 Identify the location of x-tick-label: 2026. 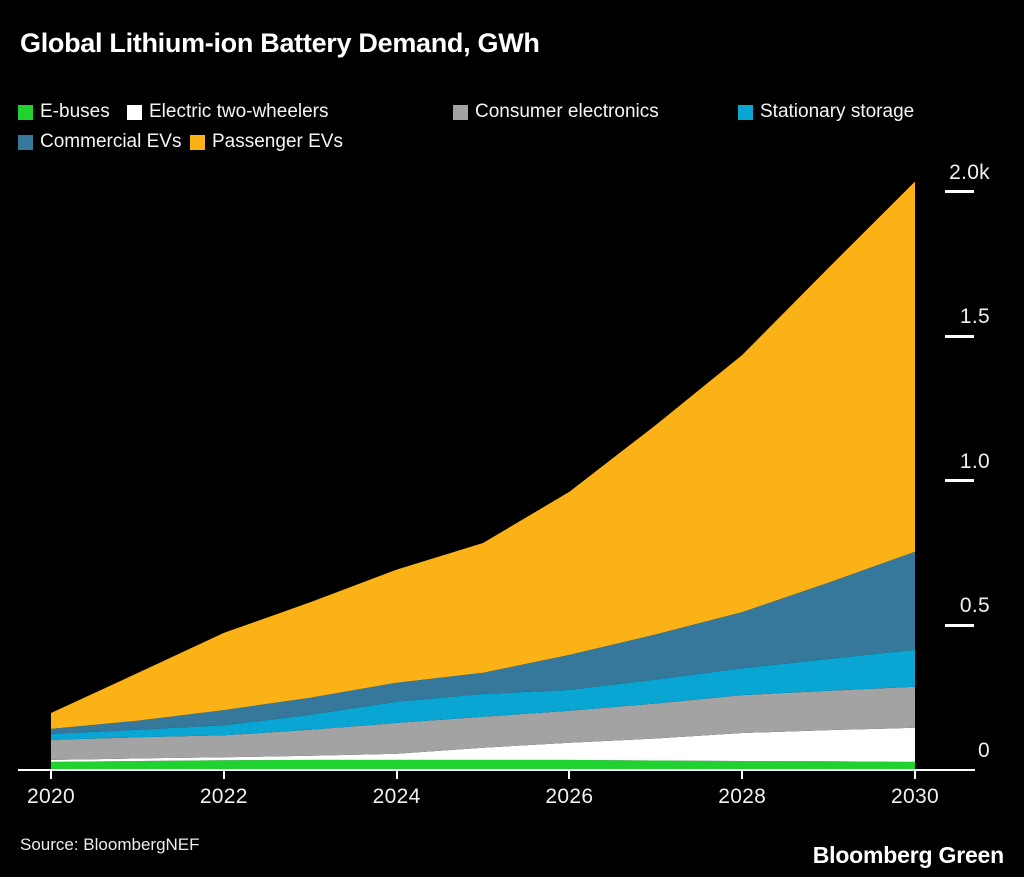
(569, 796).